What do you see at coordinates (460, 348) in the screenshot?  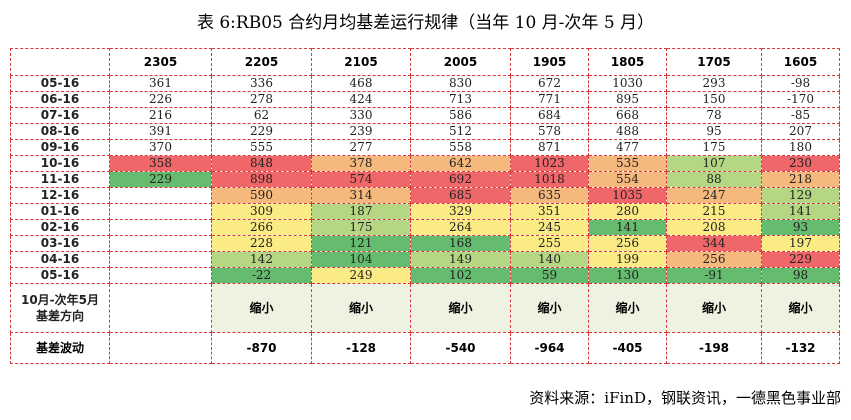 I see `wave-cell: -540` at bounding box center [460, 348].